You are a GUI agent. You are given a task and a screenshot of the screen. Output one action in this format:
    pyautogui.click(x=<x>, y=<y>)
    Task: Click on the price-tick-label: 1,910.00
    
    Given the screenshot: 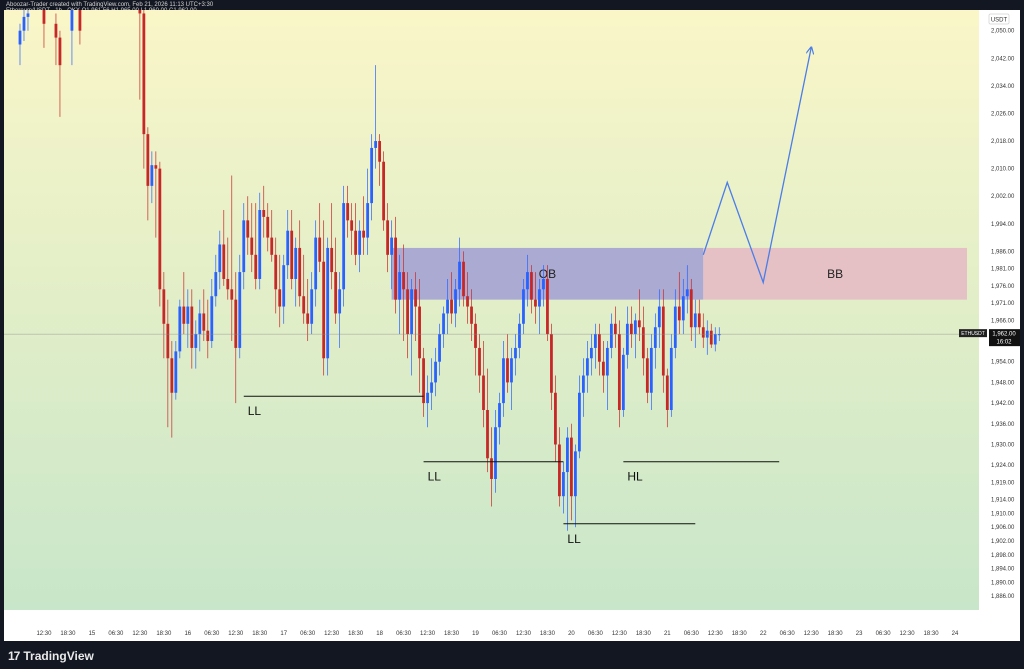 What is the action you would take?
    pyautogui.click(x=1003, y=514)
    